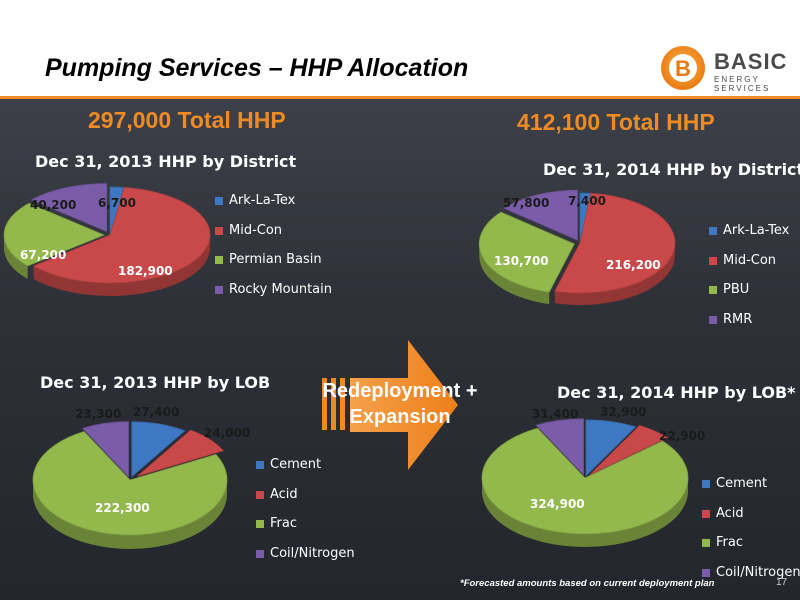  What do you see at coordinates (751, 61) in the screenshot?
I see `logo-wordmark: BASIC` at bounding box center [751, 61].